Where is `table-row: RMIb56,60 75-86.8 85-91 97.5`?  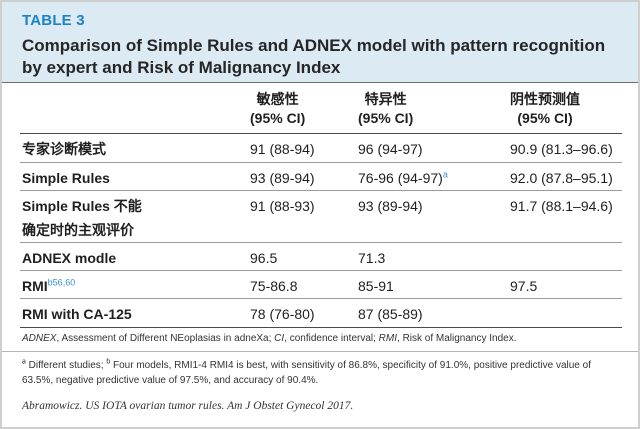 table-row: RMIb56,60 75-86.8 85-91 97.5 is located at coordinates (321, 284).